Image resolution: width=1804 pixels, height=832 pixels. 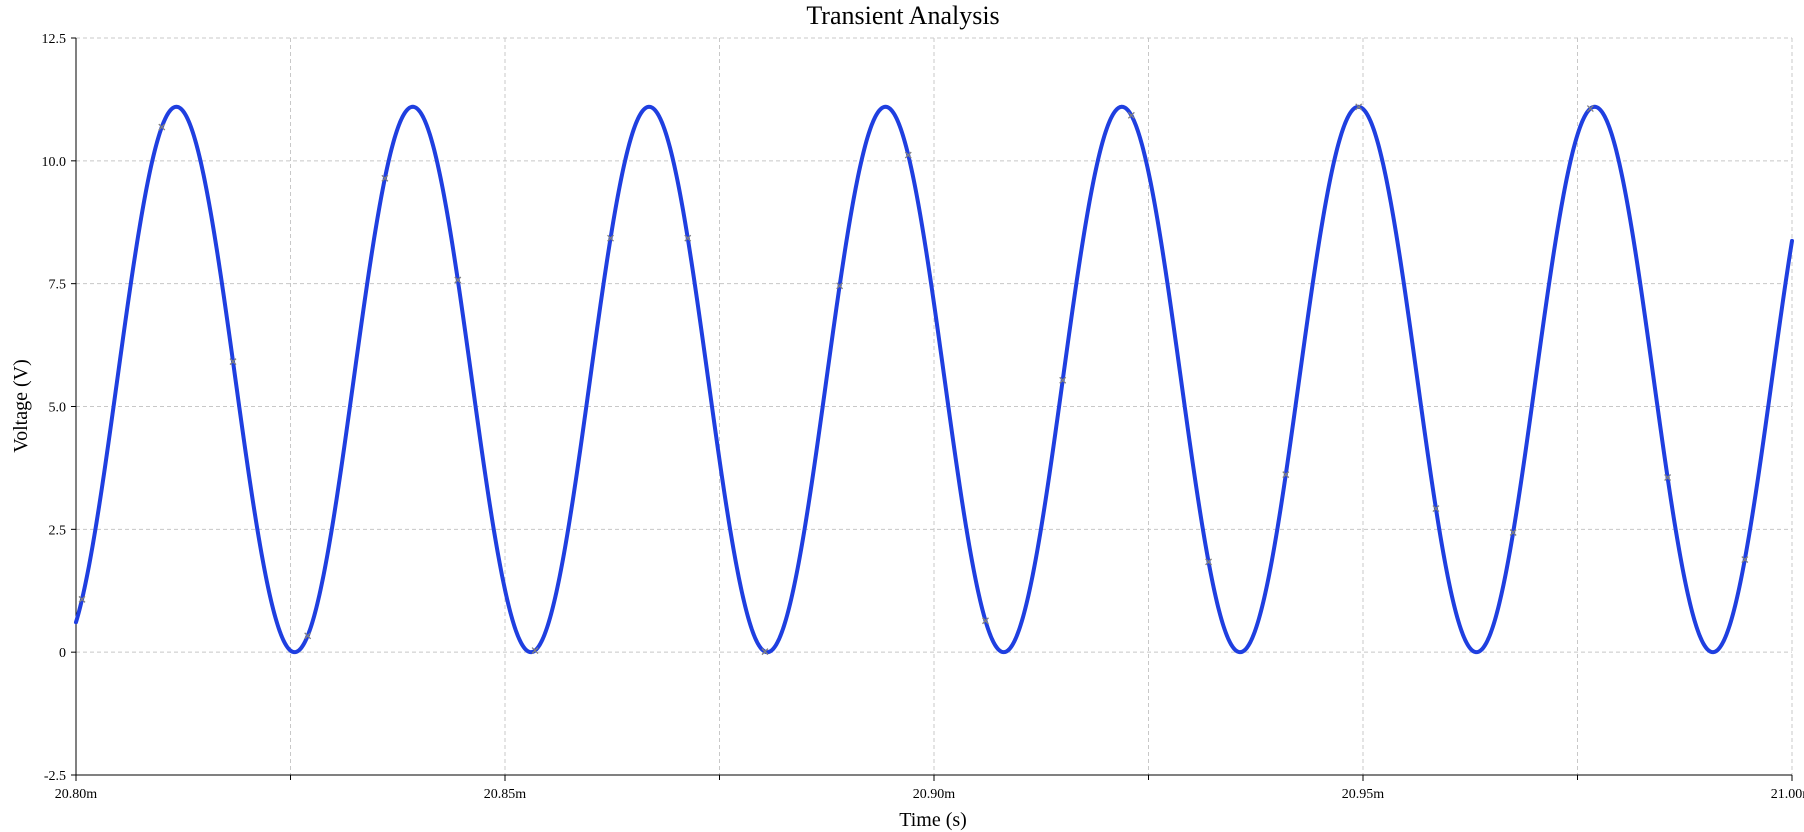 What do you see at coordinates (902, 15) in the screenshot?
I see `chart-title: Transient Analysis` at bounding box center [902, 15].